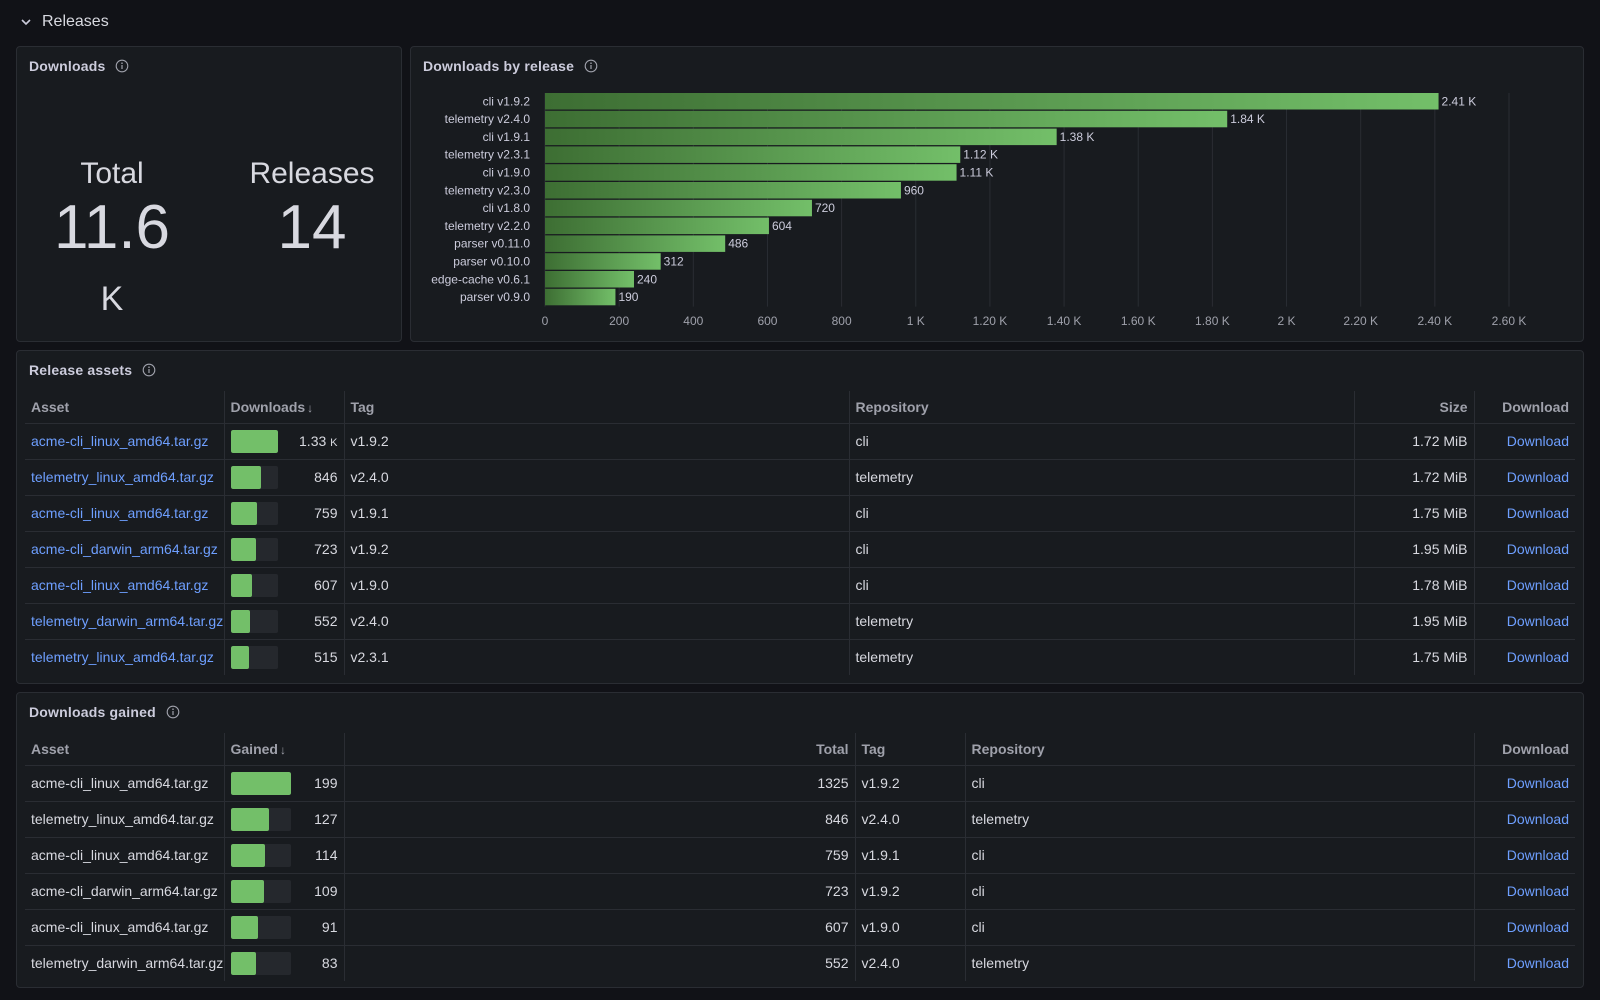 This screenshot has height=1000, width=1600. I want to click on sort-desc-icon: ↓, so click(283, 750).